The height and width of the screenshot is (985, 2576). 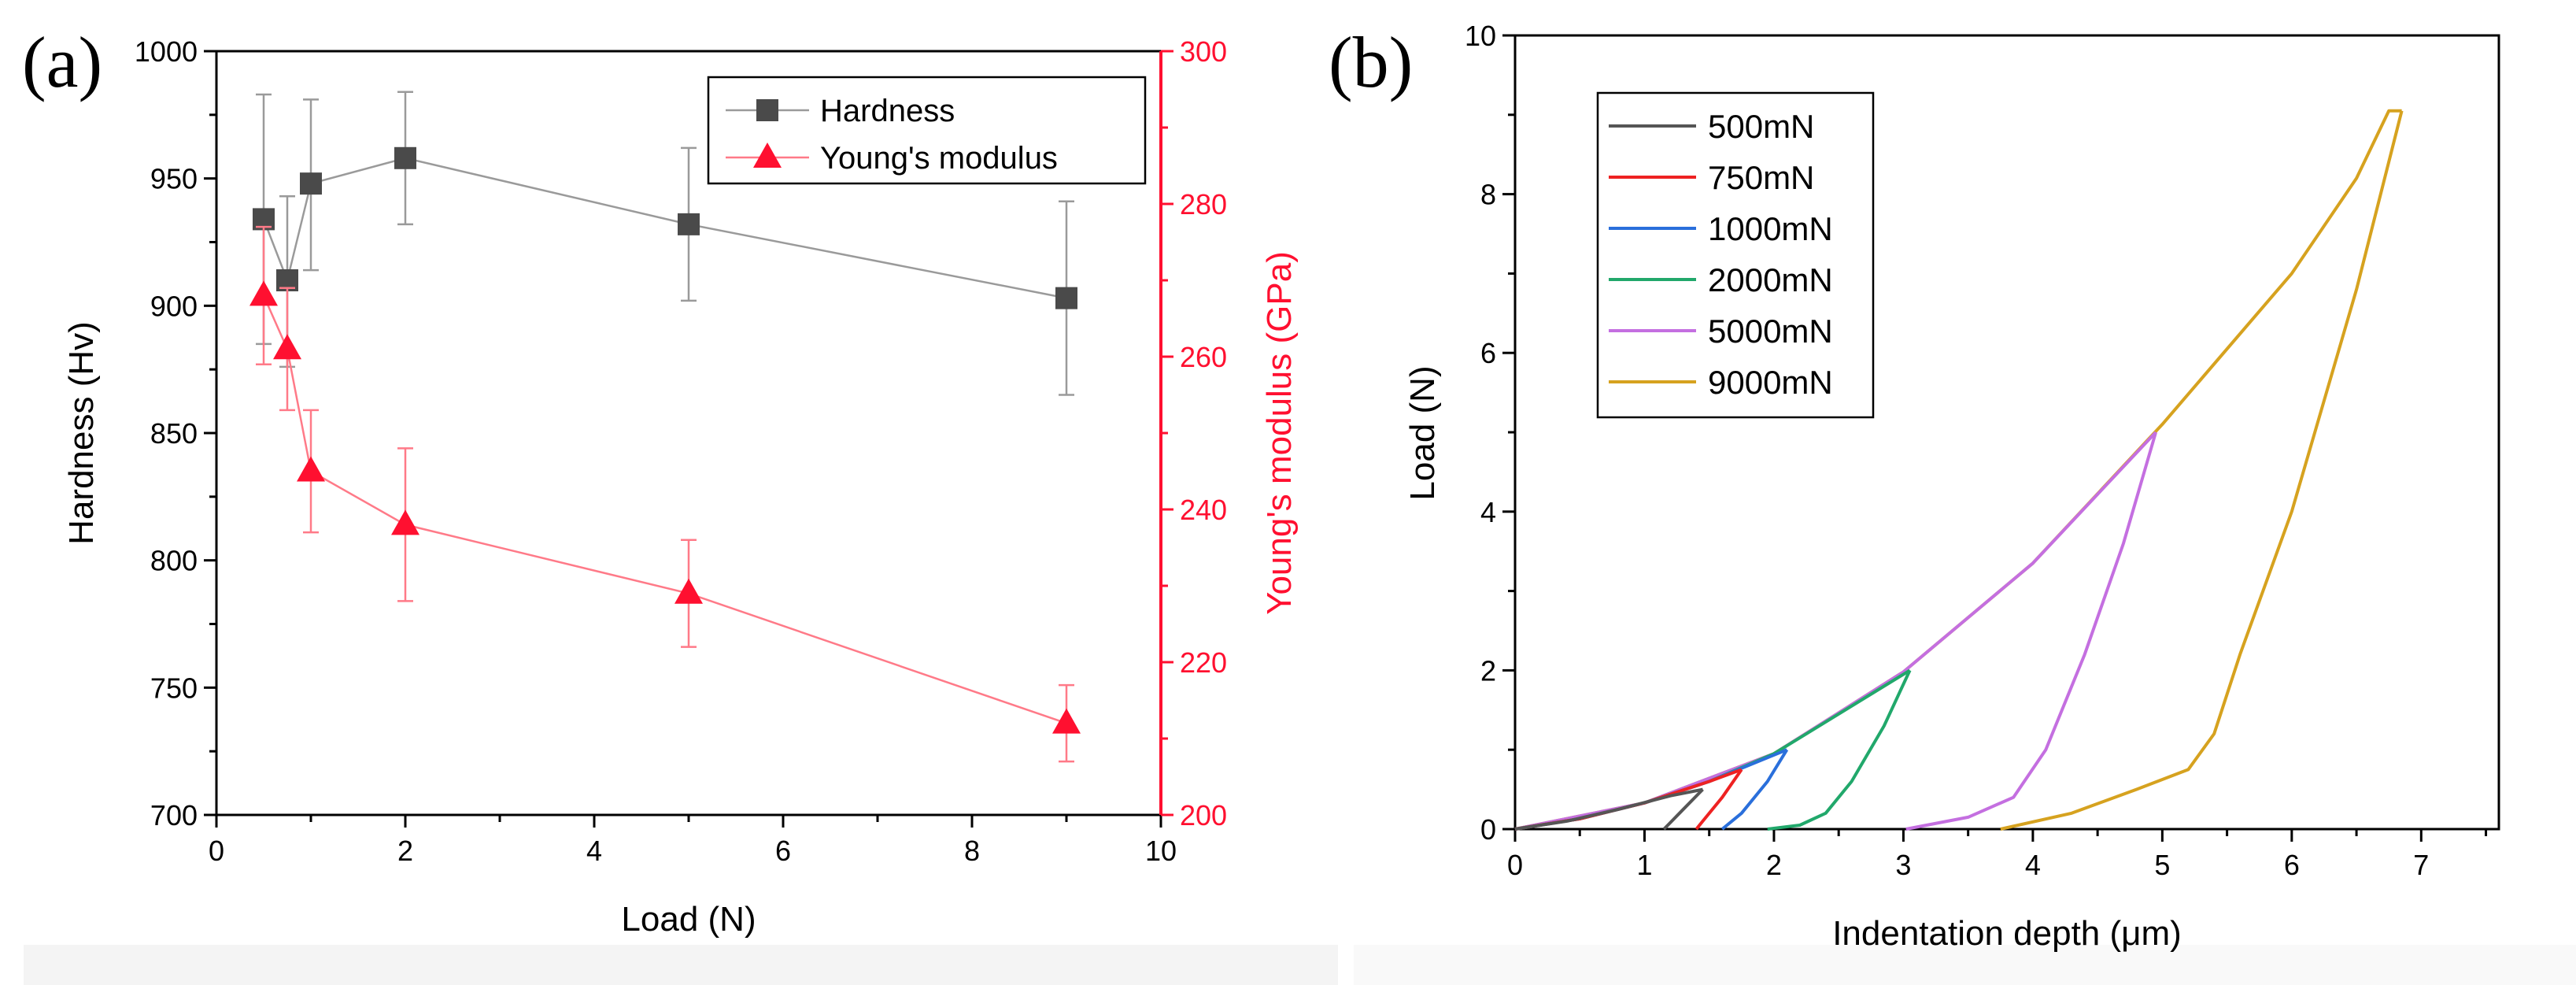 What do you see at coordinates (1161, 851) in the screenshot?
I see `panel-a-xtick-label: 10` at bounding box center [1161, 851].